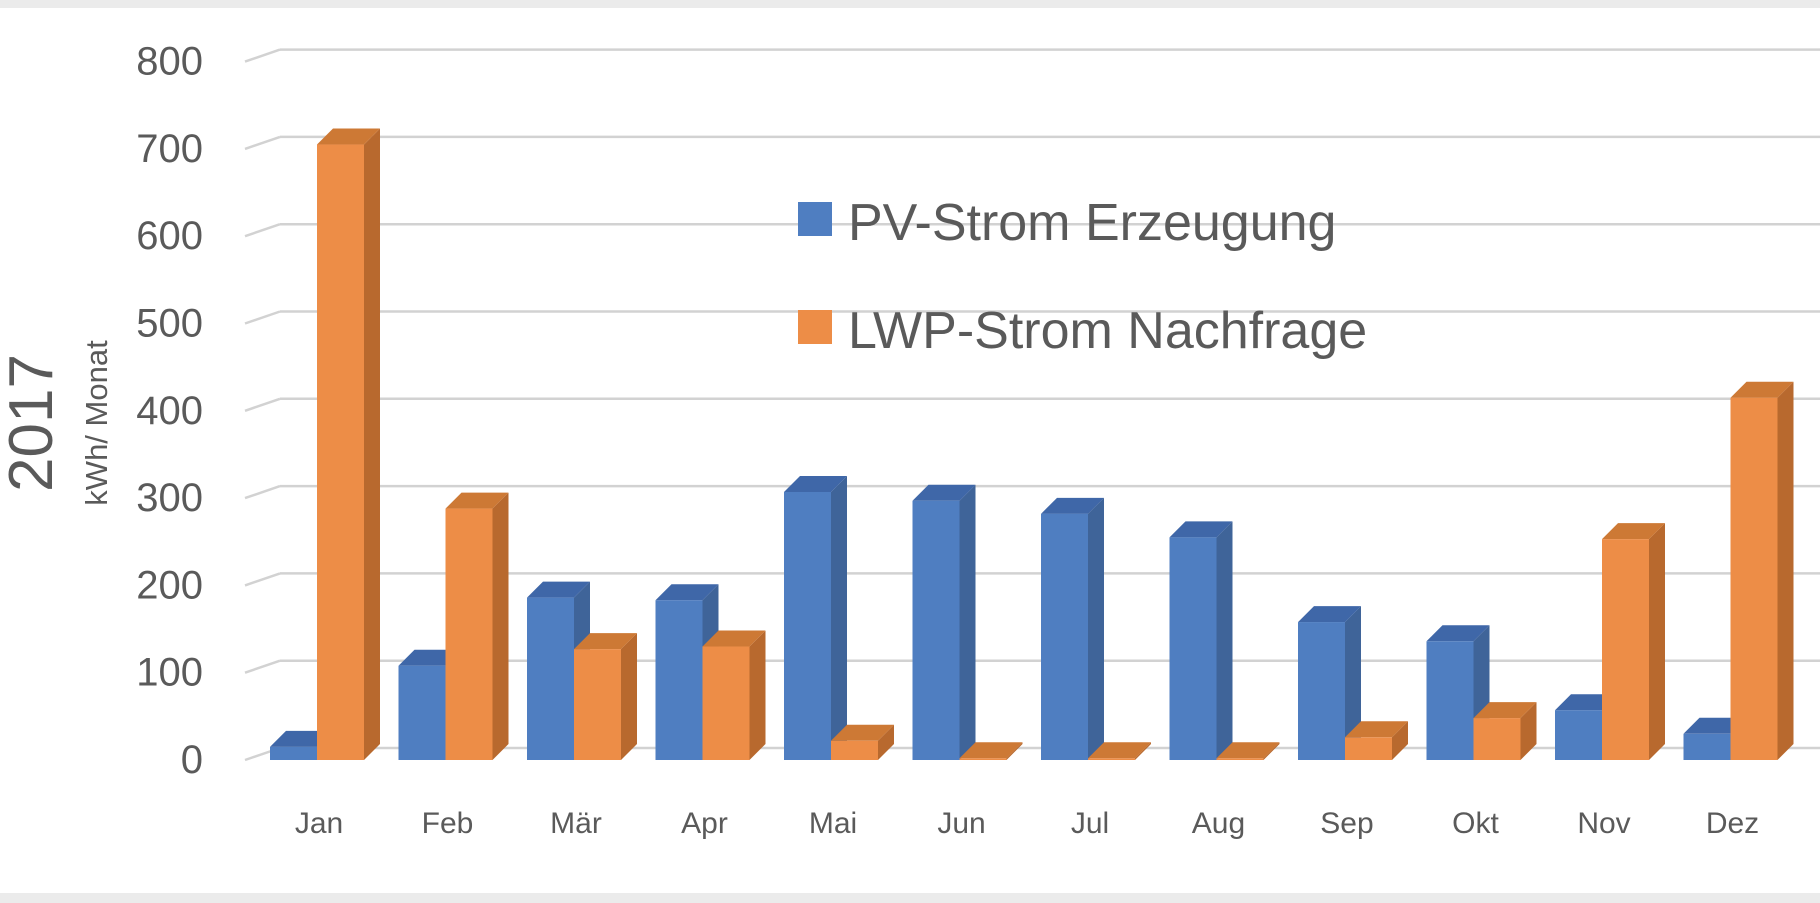 This screenshot has width=1820, height=903. Describe the element at coordinates (1082, 277) in the screenshot. I see `legend: PV-Strom Erzeugung LWP-Strom Nachfrage` at that location.